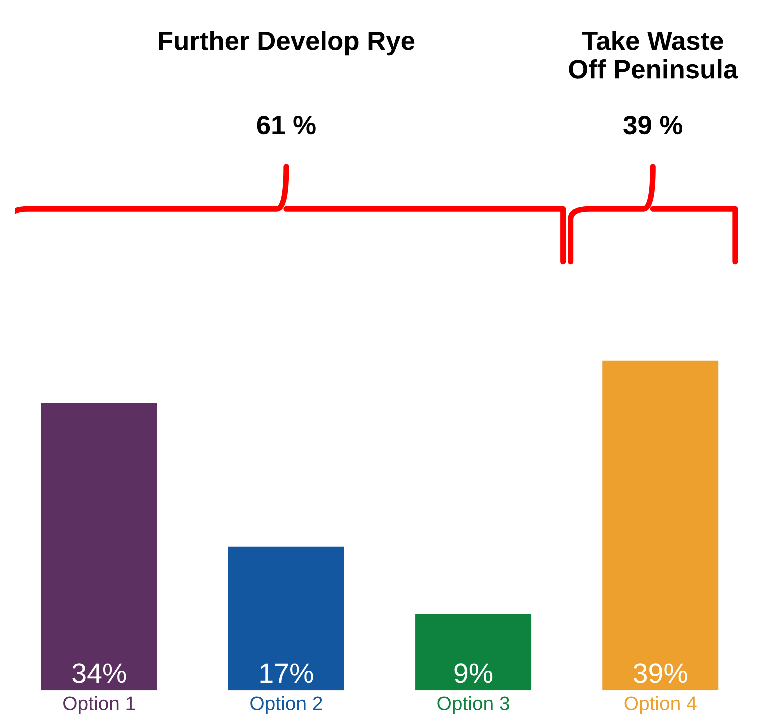 The width and height of the screenshot is (760, 727). Describe the element at coordinates (660, 705) in the screenshot. I see `x-tick-label: Option 4` at that location.